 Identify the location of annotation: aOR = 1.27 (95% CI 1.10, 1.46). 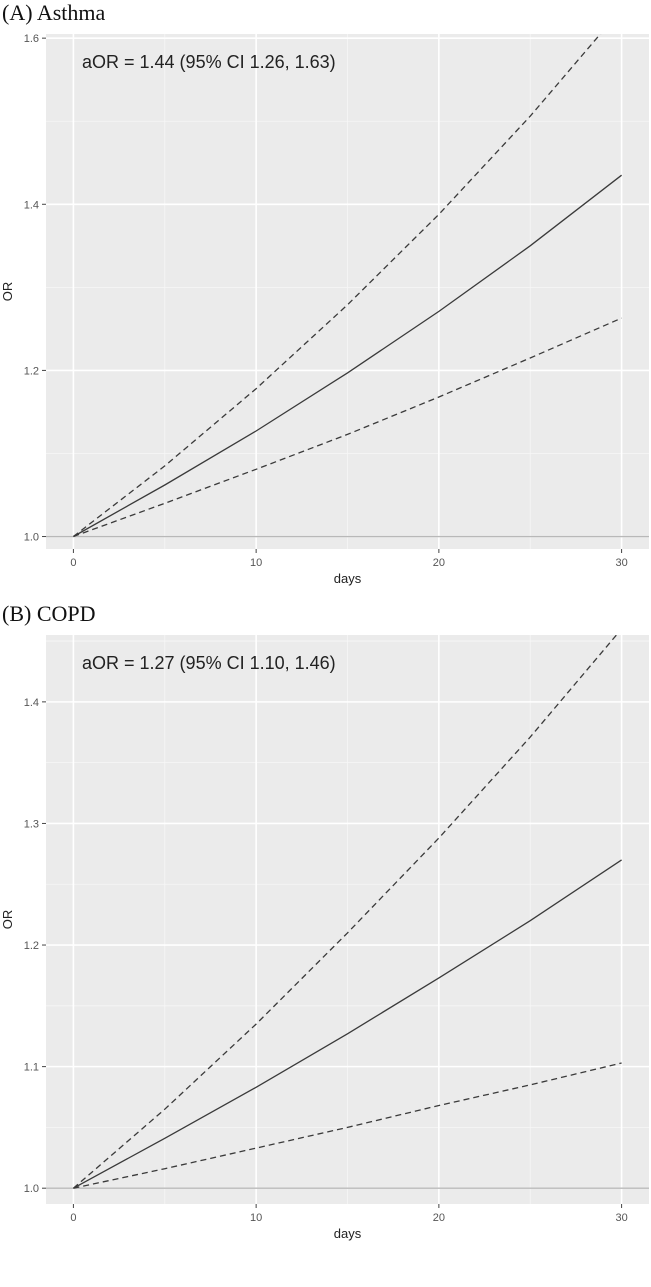
(209, 663).